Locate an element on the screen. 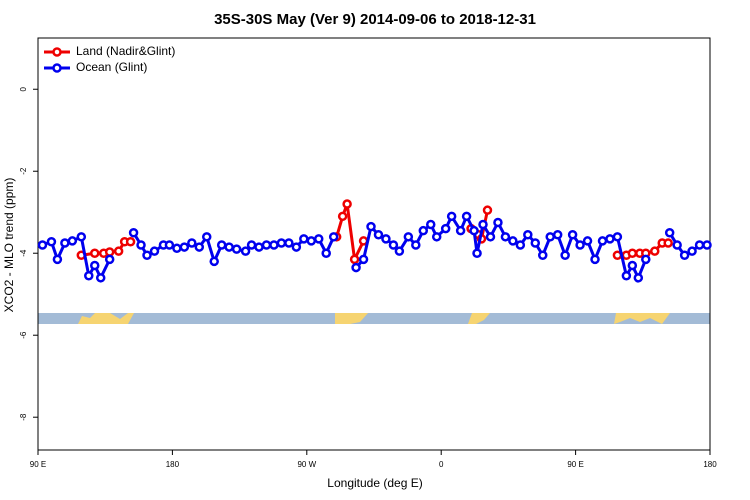 The image size is (750, 500). y-tick-label: -8 is located at coordinates (23, 417).